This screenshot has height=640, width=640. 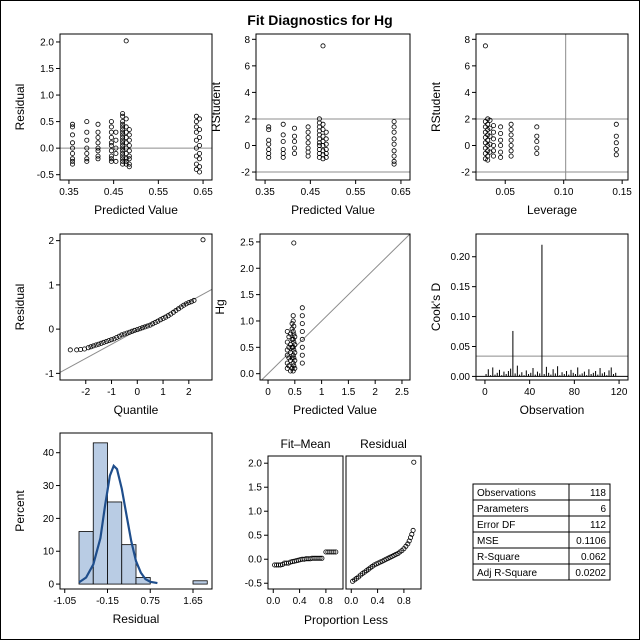 What do you see at coordinates (113, 325) in the screenshot?
I see `qq_plot-plot: -2 -1 0 1 2 -1 0 1 2 Quantile Residual` at bounding box center [113, 325].